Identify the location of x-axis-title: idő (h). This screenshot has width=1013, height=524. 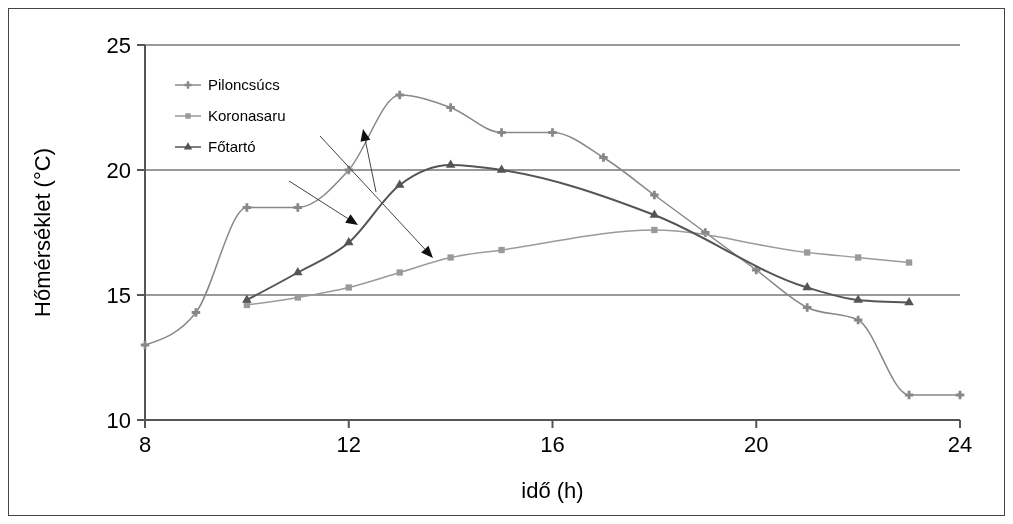
(552, 490).